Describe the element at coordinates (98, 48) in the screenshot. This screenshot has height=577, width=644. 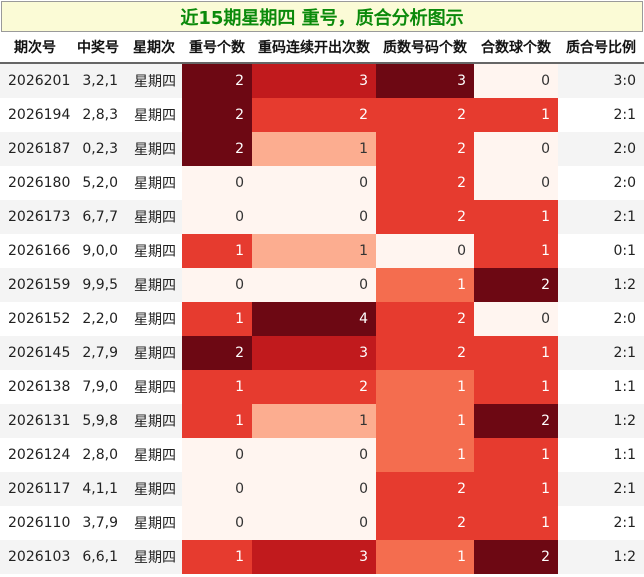
I see `header-winning-numbers: 中奖号` at that location.